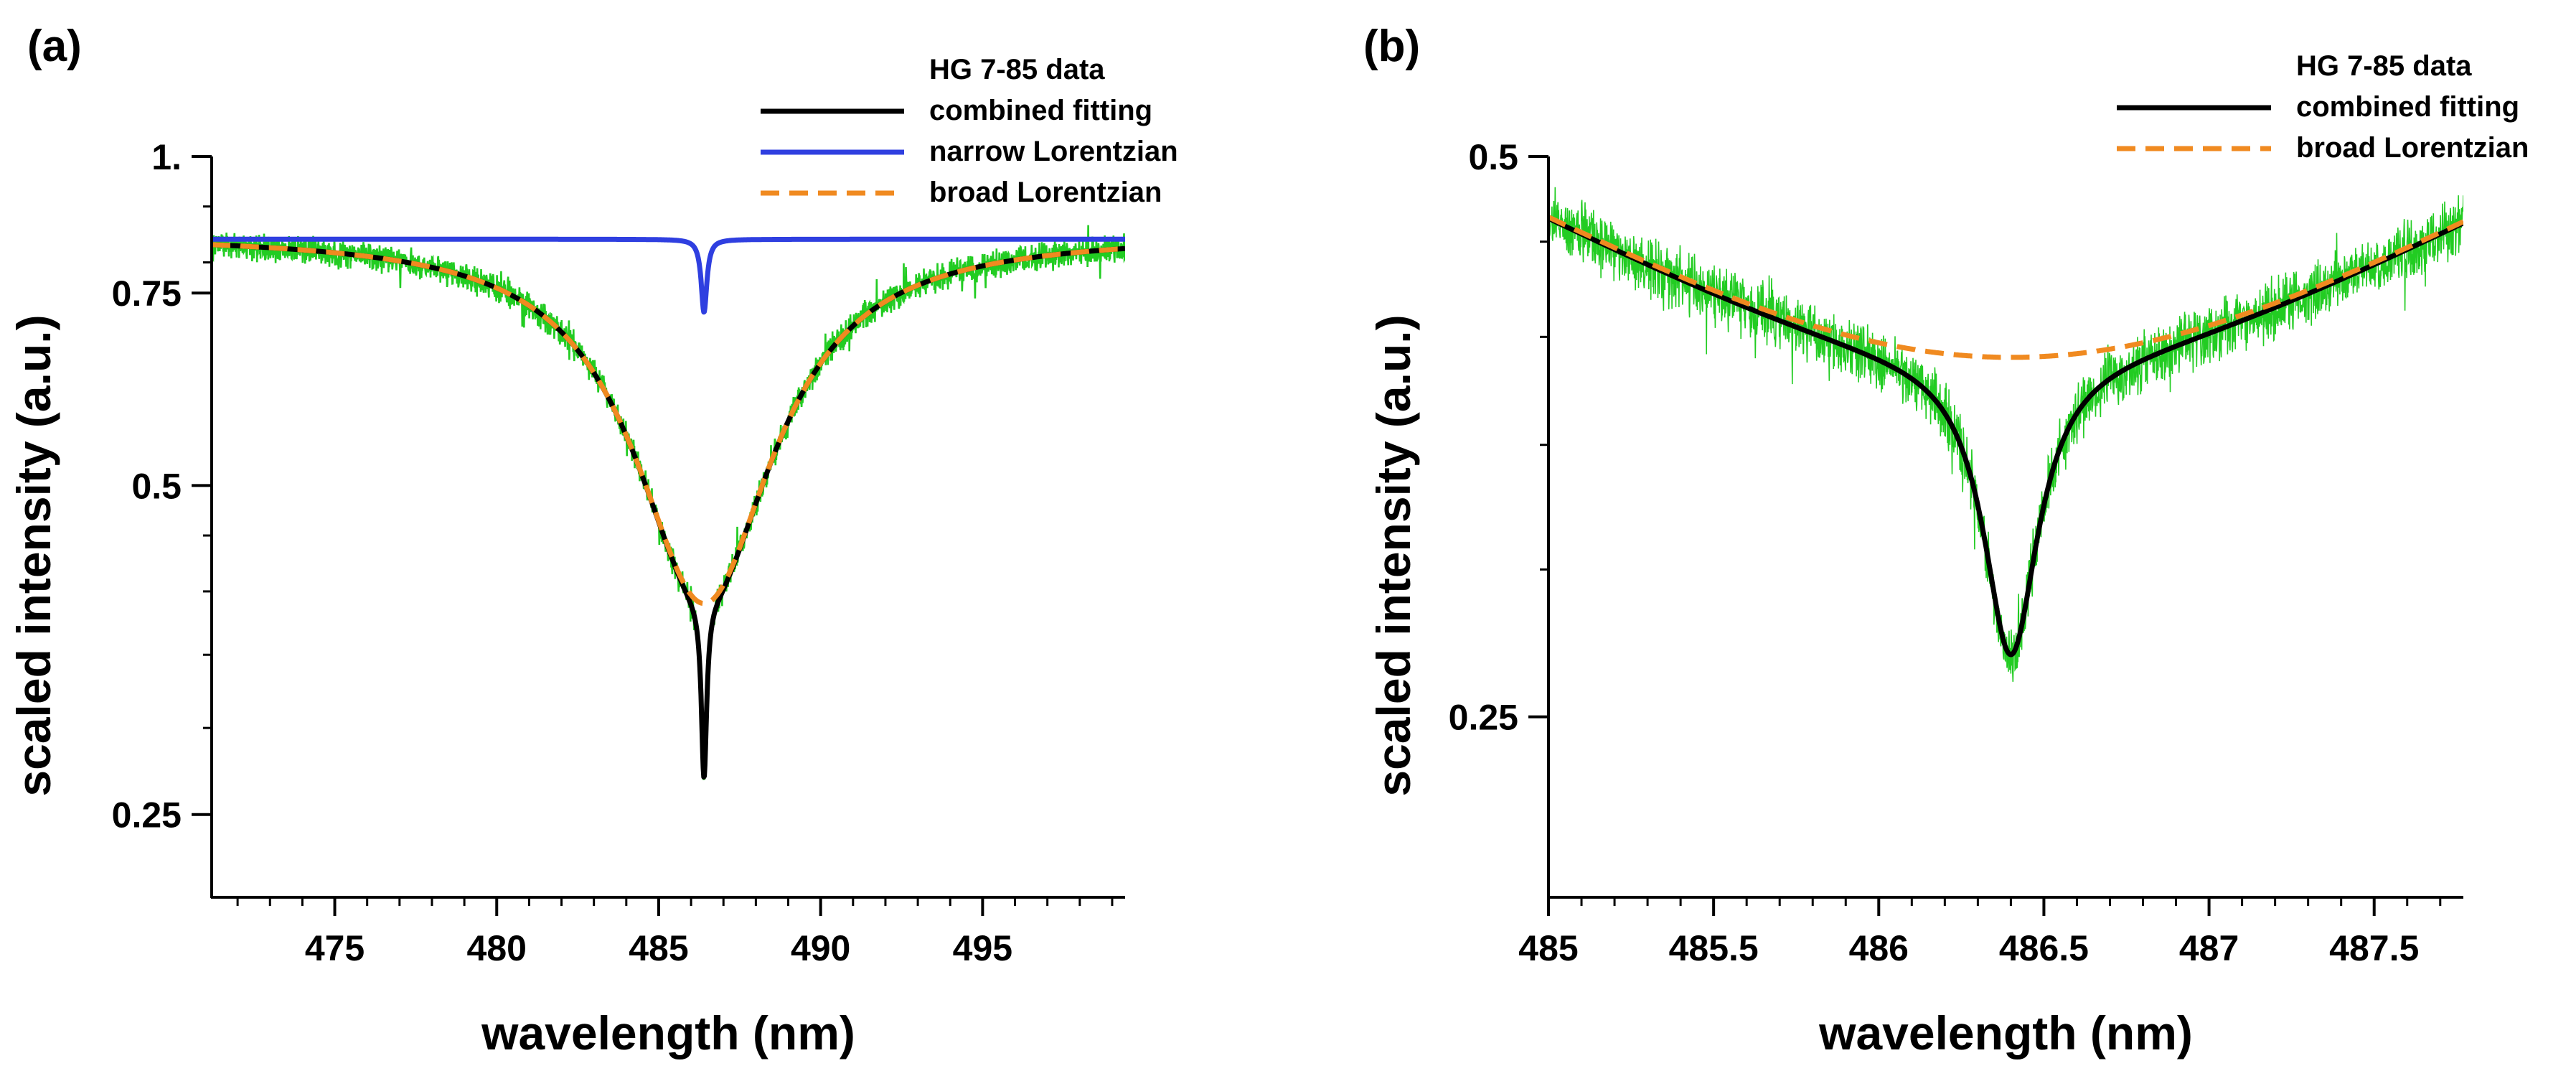  I want to click on x-tick-label: 485.5, so click(1714, 948).